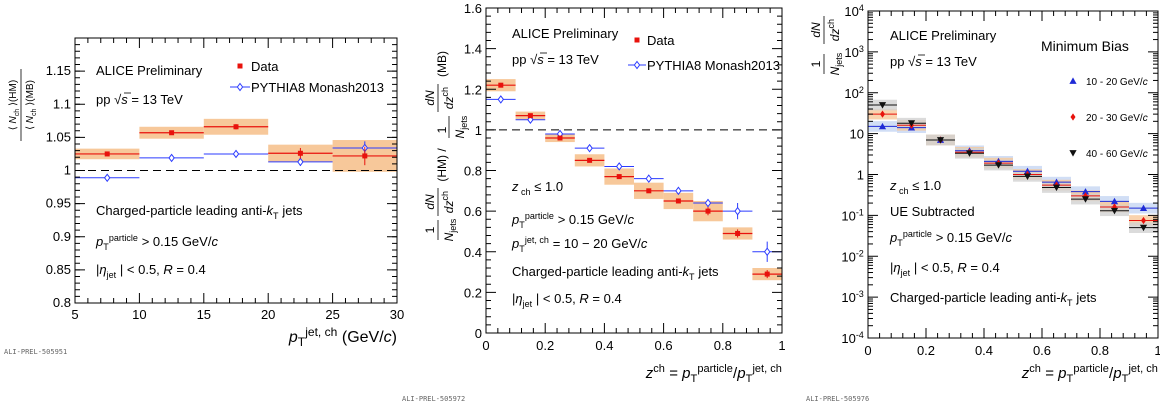  What do you see at coordinates (1157, 350) in the screenshot?
I see `x-tick-label: 1` at bounding box center [1157, 350].